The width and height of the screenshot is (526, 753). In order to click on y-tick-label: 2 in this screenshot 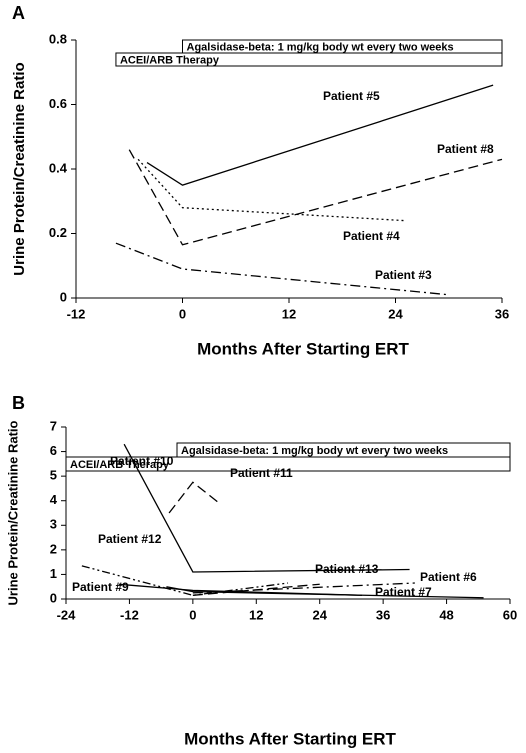, I will do `click(53, 548)`.